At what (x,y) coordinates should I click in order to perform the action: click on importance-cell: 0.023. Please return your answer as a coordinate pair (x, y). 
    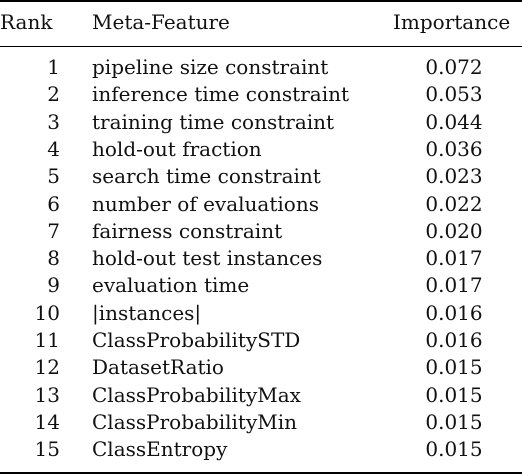
    Looking at the image, I should click on (454, 176).